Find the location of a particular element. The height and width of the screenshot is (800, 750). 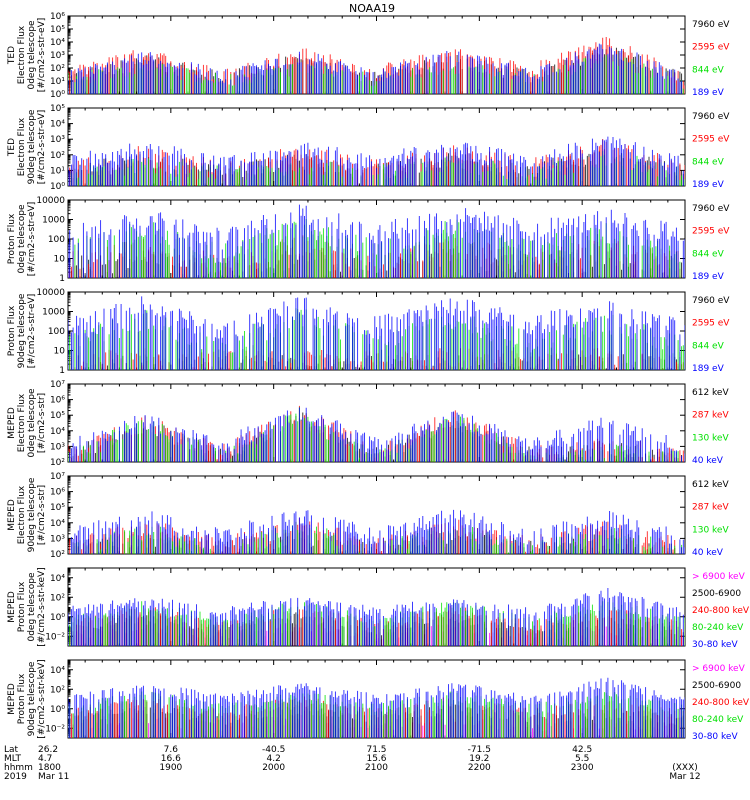

x-tick-label-hhmm: 2100 is located at coordinates (376, 768).